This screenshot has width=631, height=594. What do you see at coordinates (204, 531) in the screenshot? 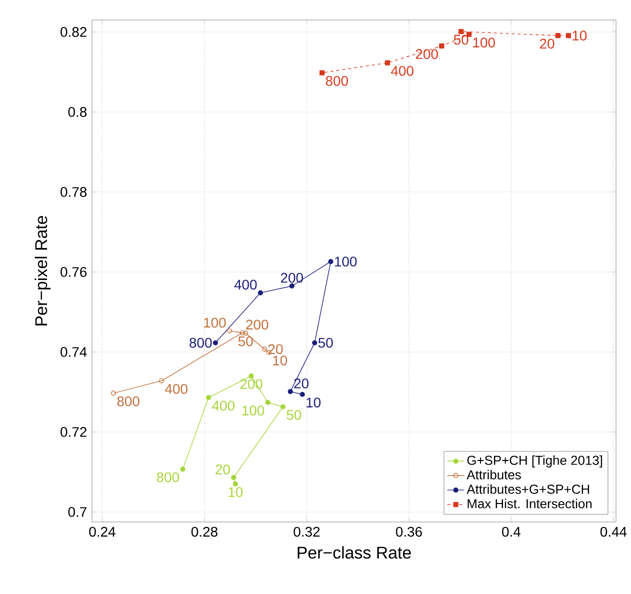
I see `x-tick-label: 0.28` at bounding box center [204, 531].